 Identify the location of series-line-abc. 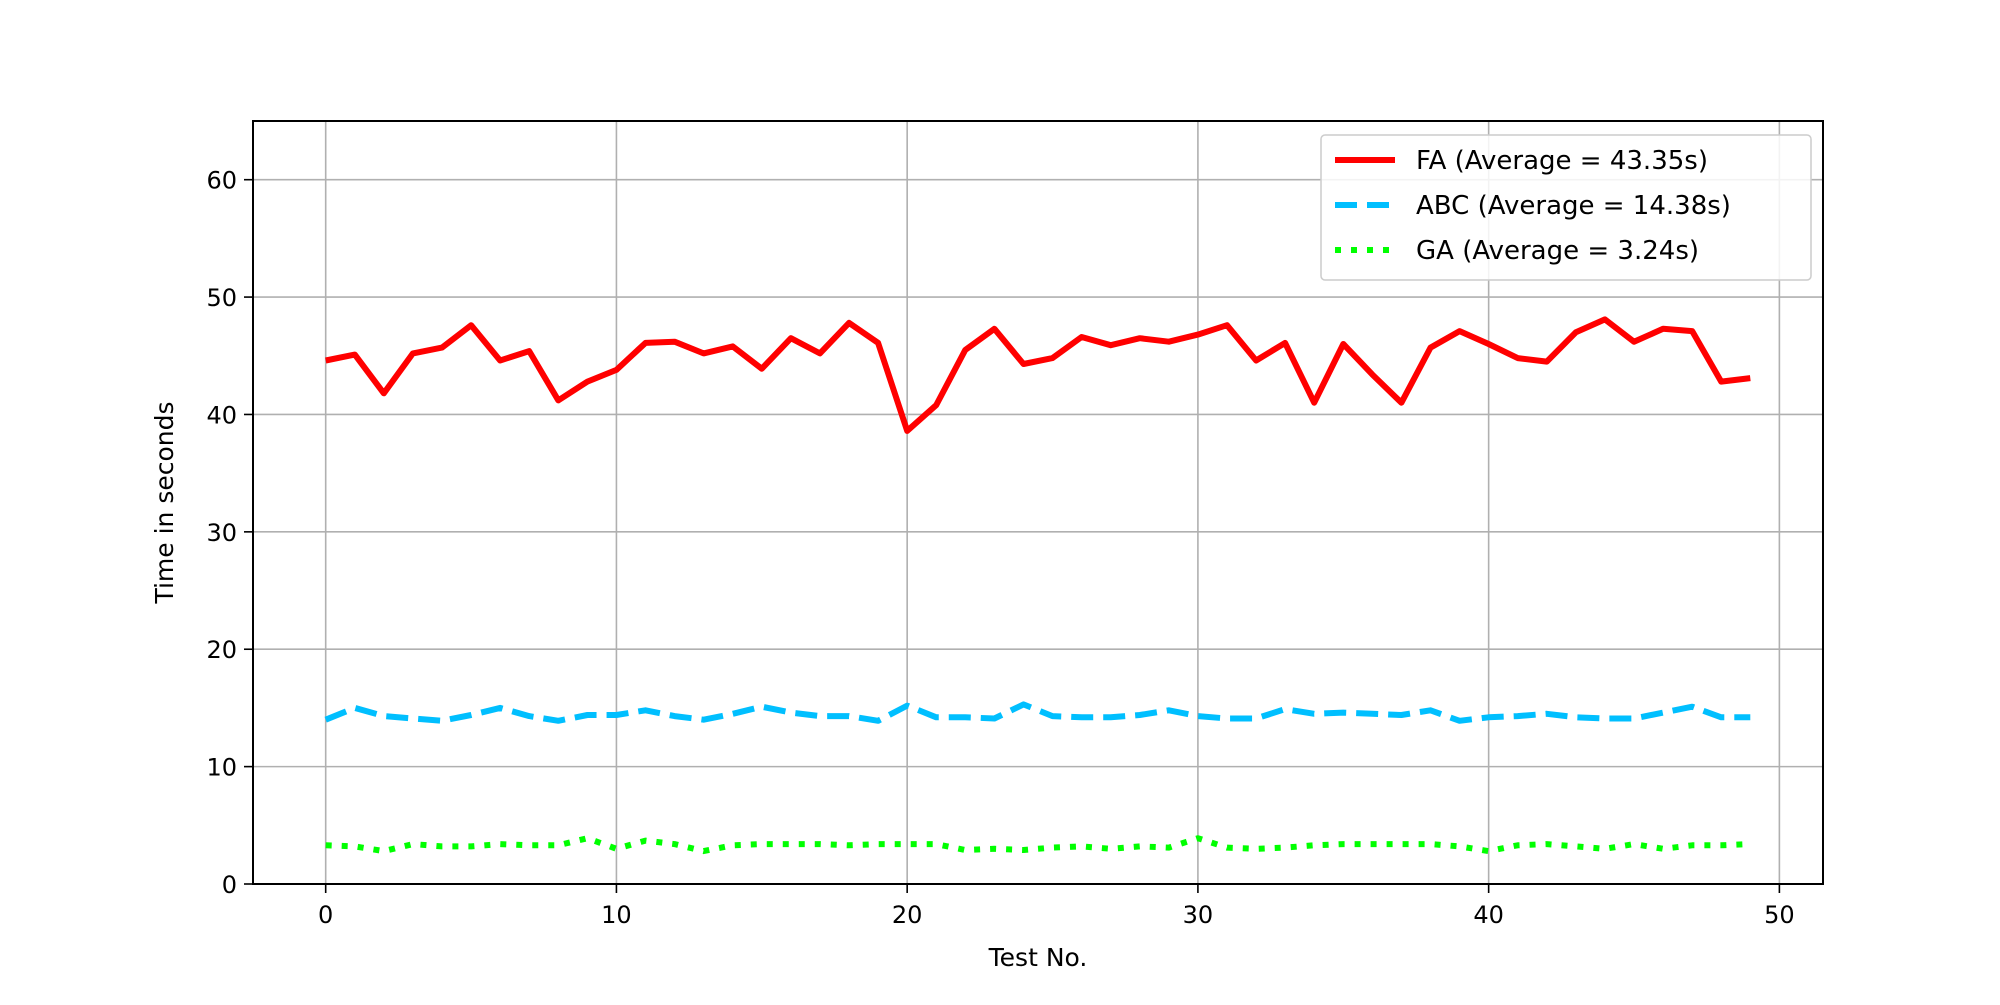
(1037, 712).